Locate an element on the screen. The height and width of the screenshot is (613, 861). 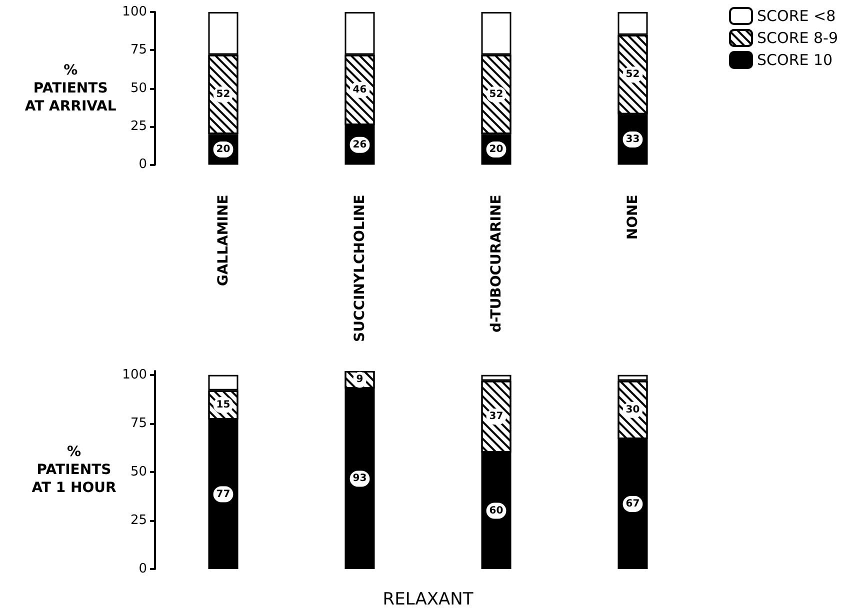
x-tick-label: d-TUBOCURARINE is located at coordinates (496, 263).